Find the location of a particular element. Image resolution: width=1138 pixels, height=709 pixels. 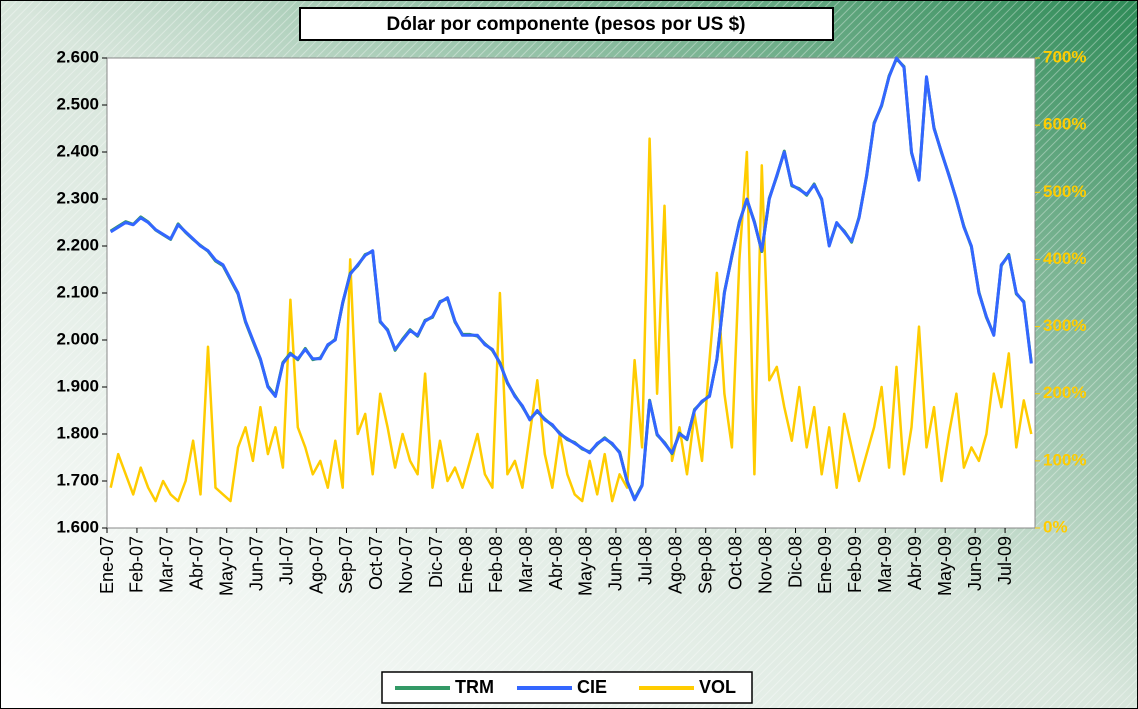

x-tick-label: Feb-08 is located at coordinates (496, 564).